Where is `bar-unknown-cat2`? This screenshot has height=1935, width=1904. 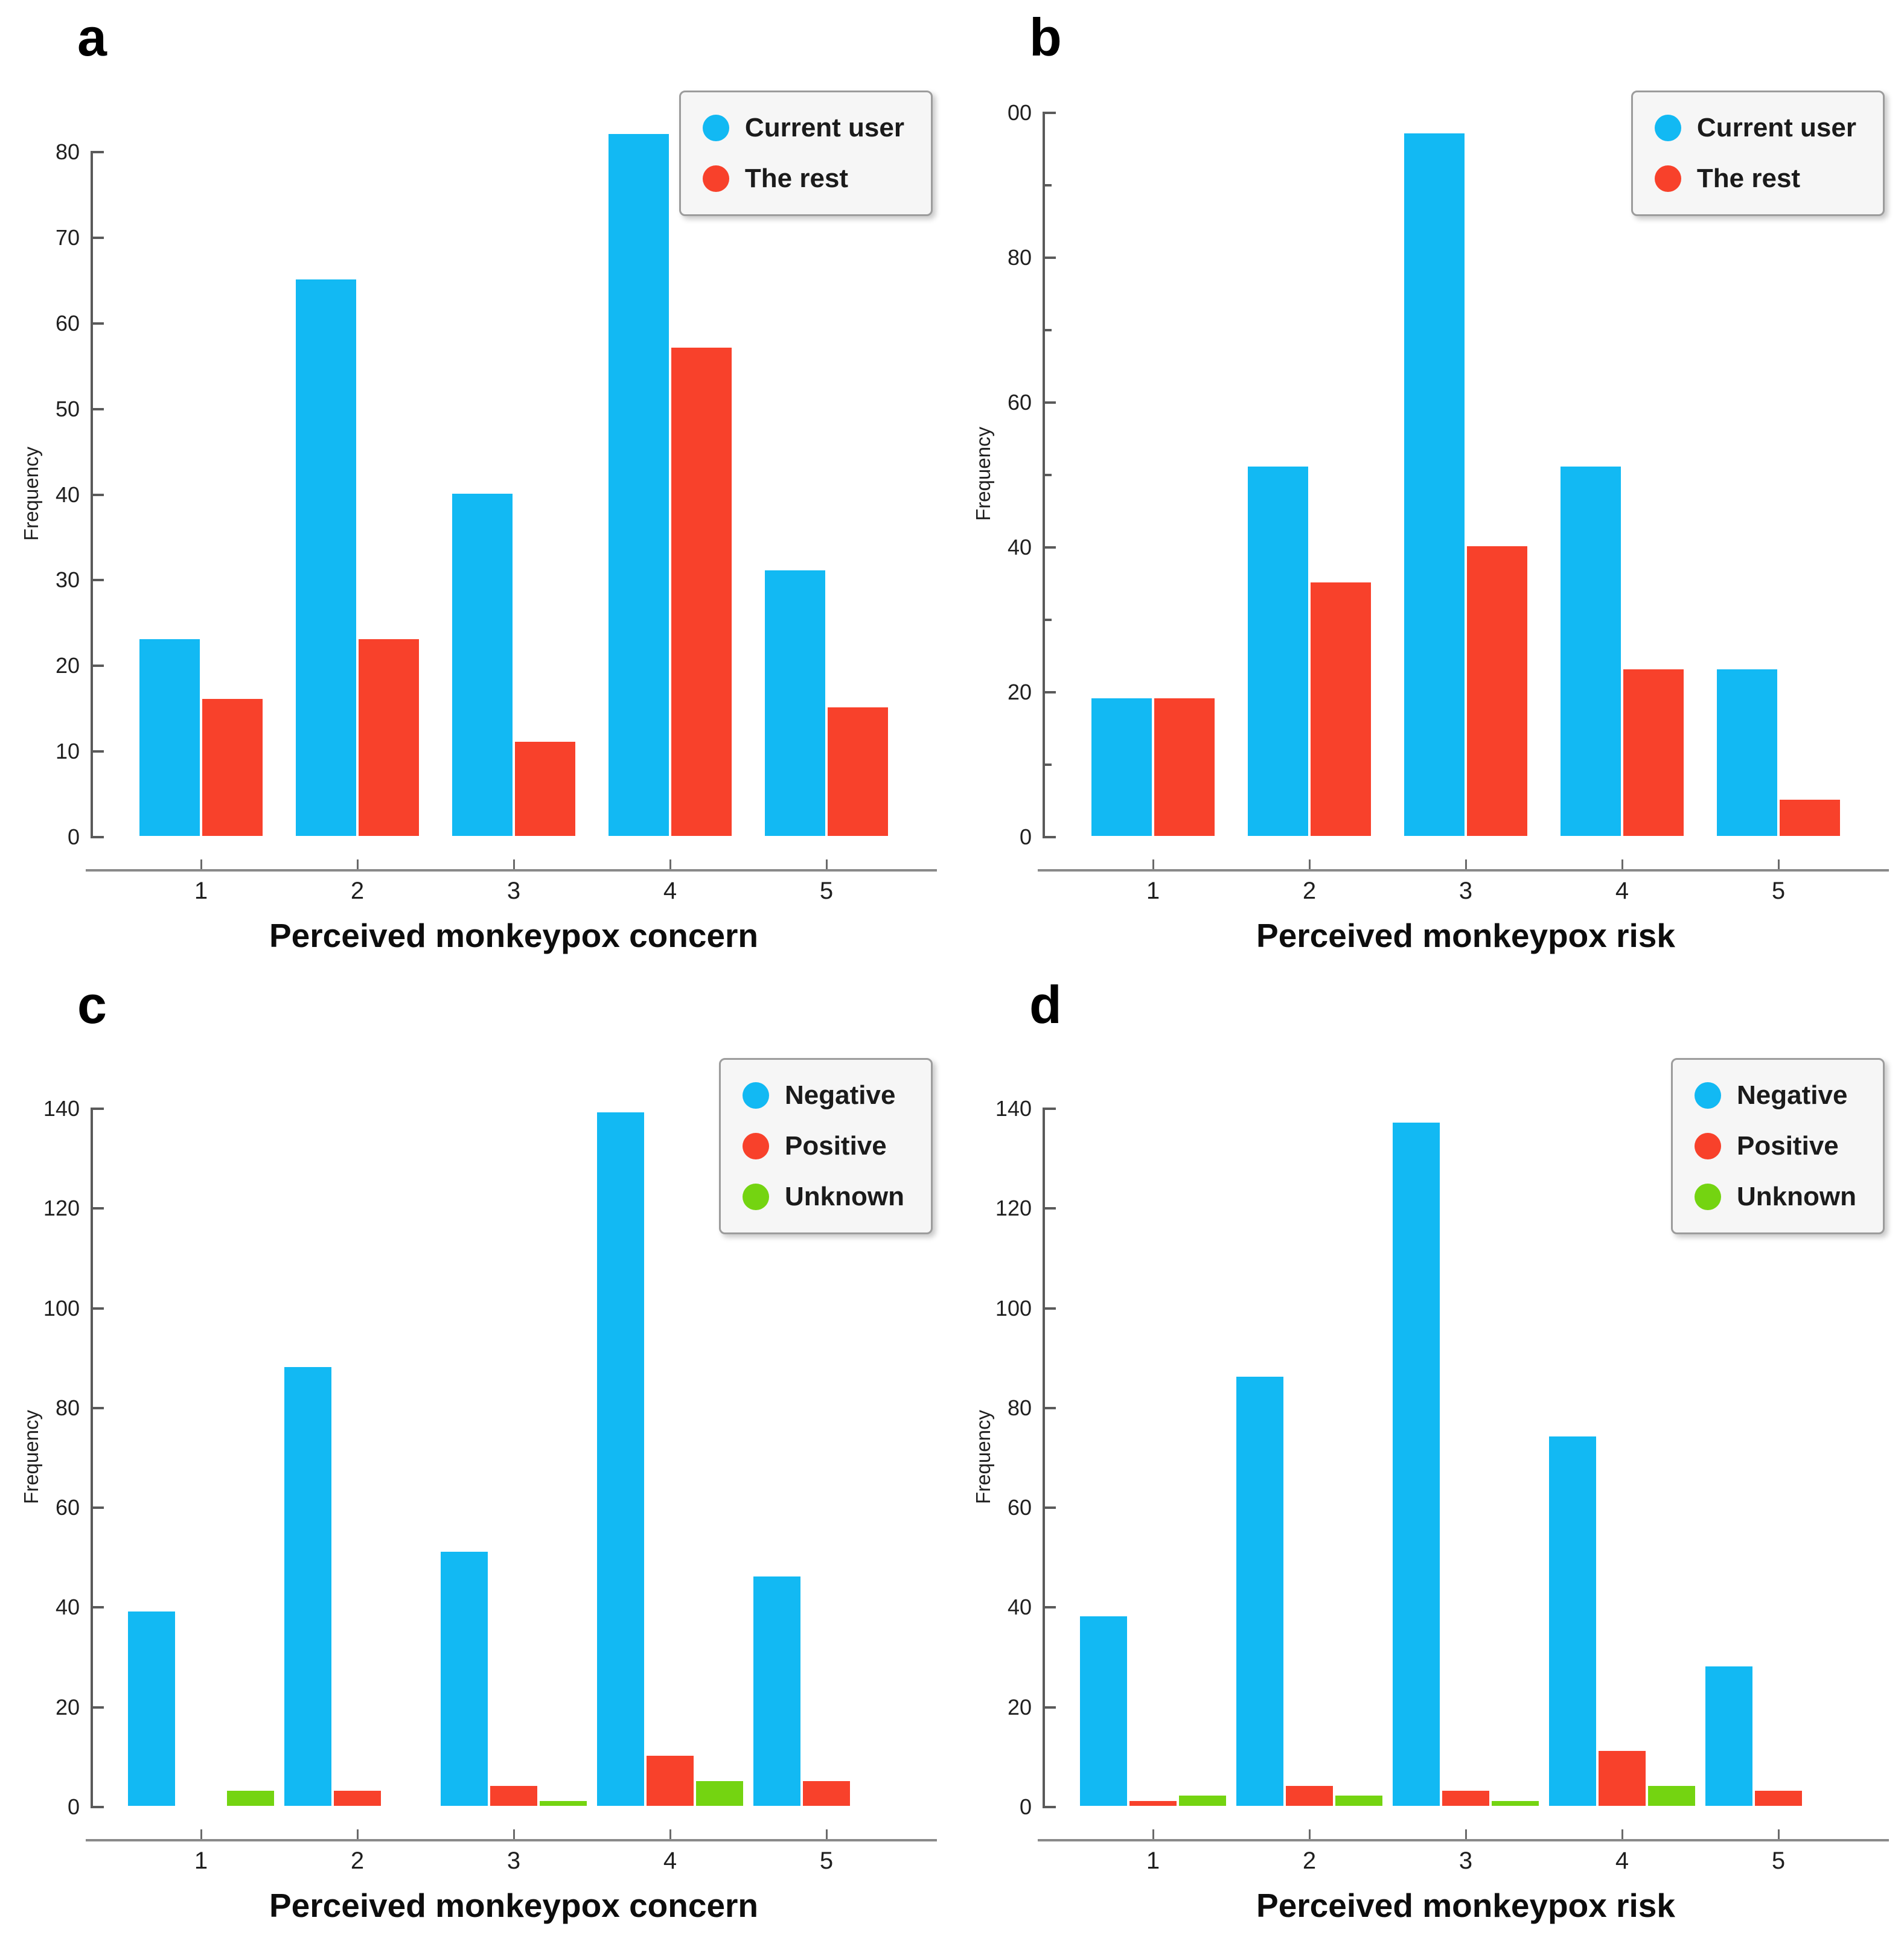
bar-unknown-cat2 is located at coordinates (1359, 1801).